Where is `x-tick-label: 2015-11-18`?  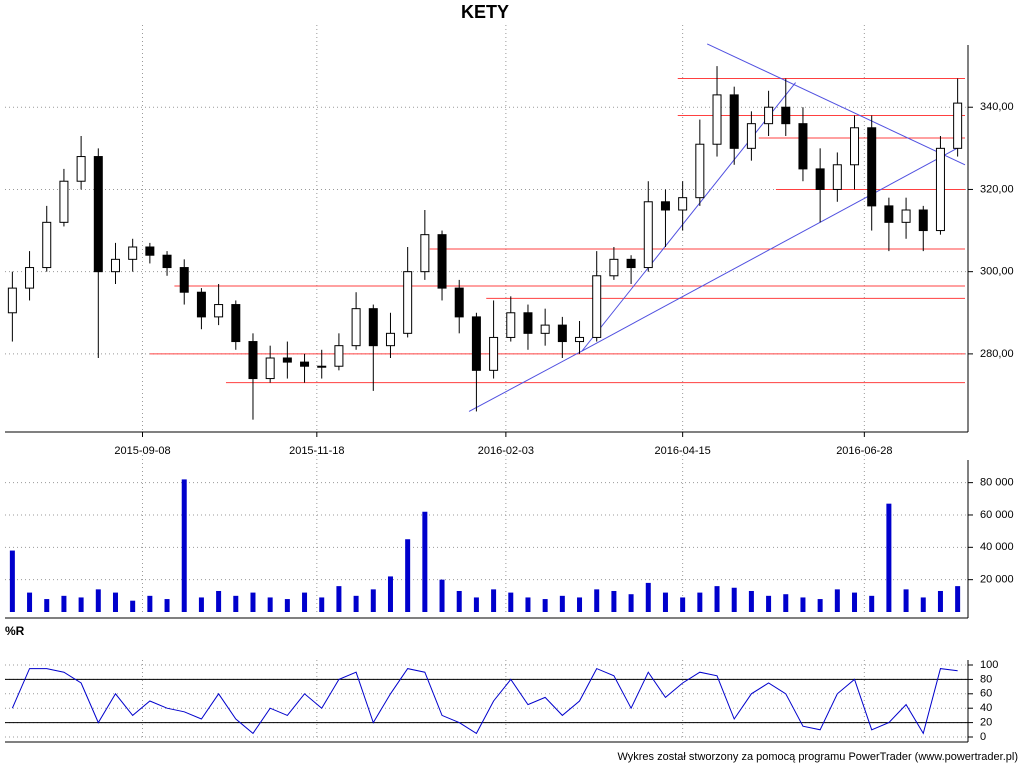
x-tick-label: 2015-11-18 is located at coordinates (316, 451).